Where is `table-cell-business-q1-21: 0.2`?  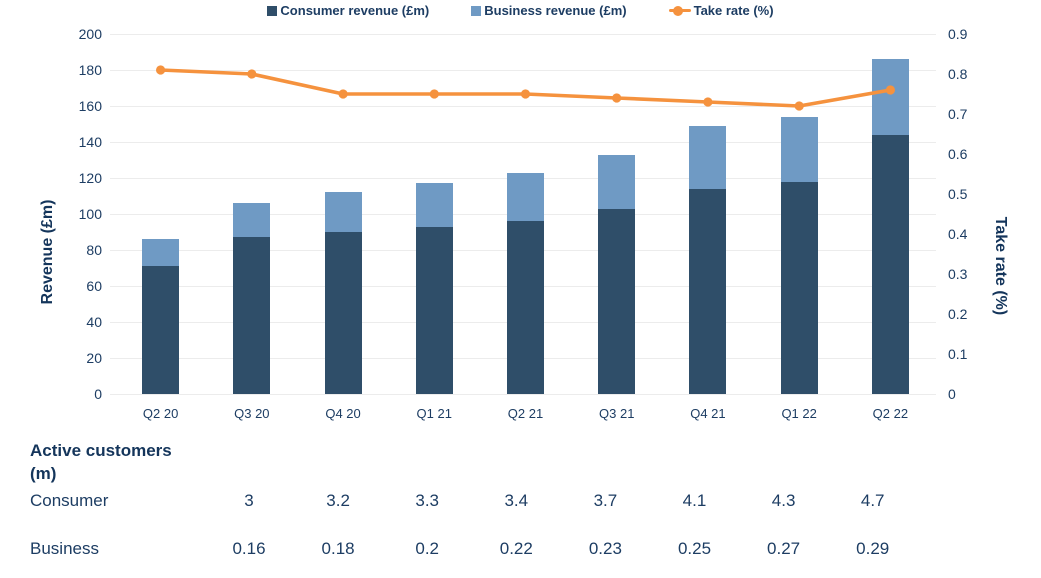 table-cell-business-q1-21: 0.2 is located at coordinates (427, 548).